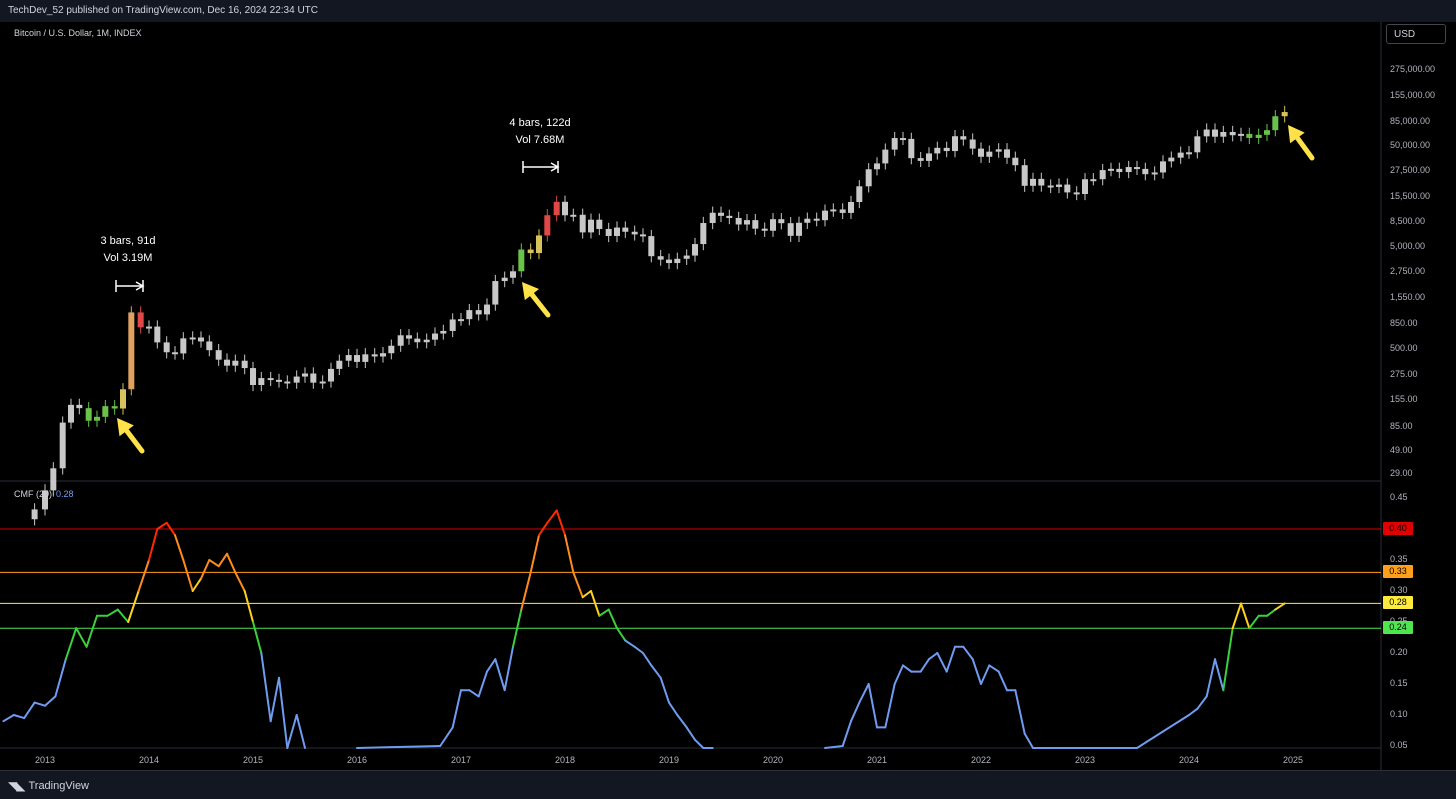 The image size is (1456, 799). I want to click on level-tag: 0.24, so click(1398, 628).